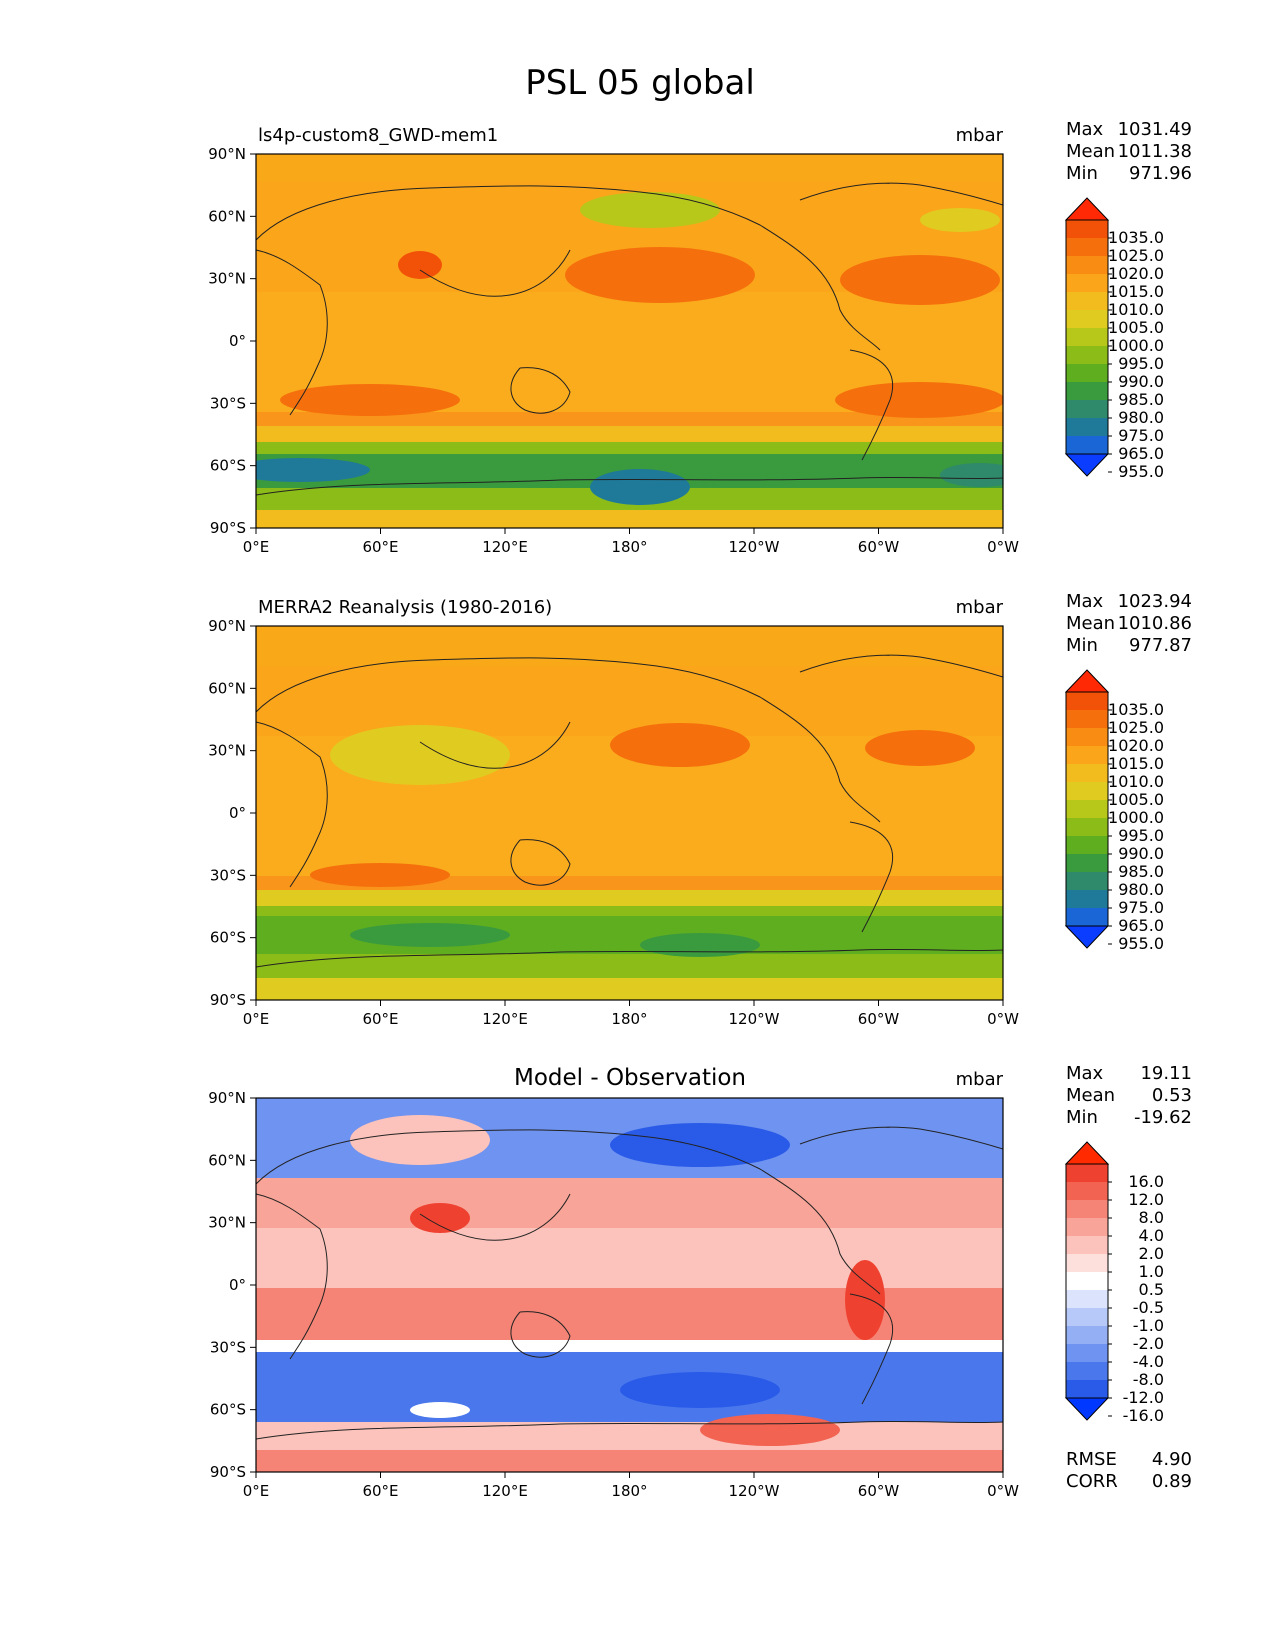  What do you see at coordinates (1148, 1325) in the screenshot?
I see `colorbar-label: -1.0` at bounding box center [1148, 1325].